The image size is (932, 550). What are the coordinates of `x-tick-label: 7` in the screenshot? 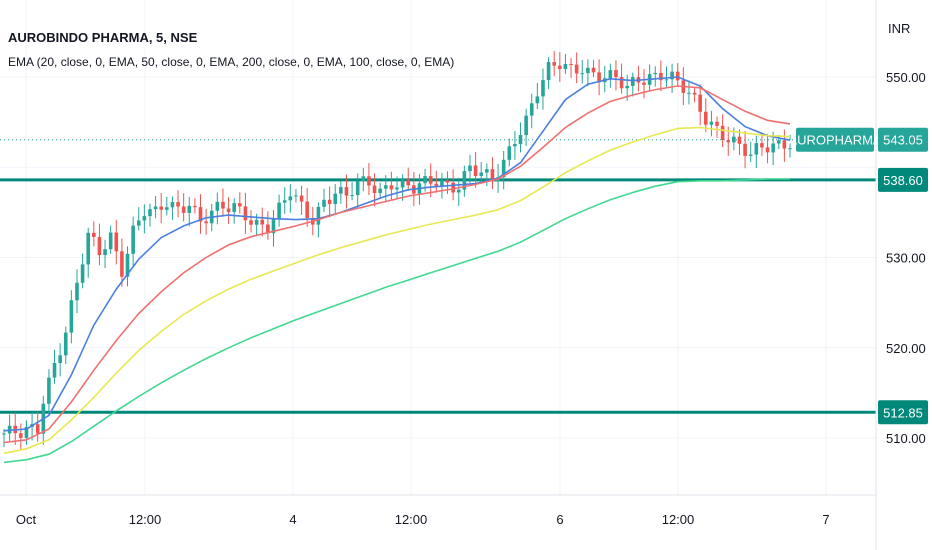 It's located at (825, 519).